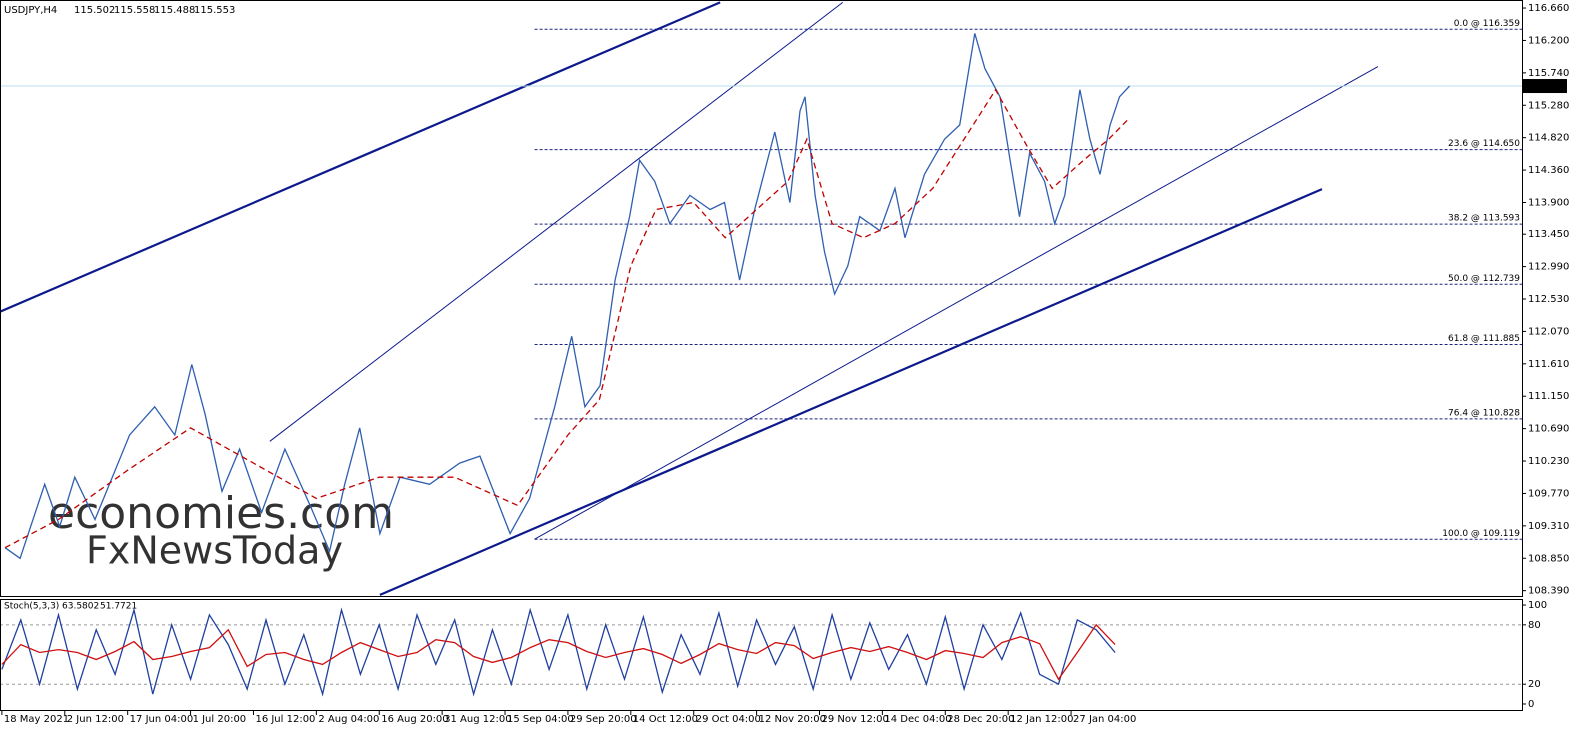  Describe the element at coordinates (1531, 704) in the screenshot. I see `y-tick-label: 0` at that location.